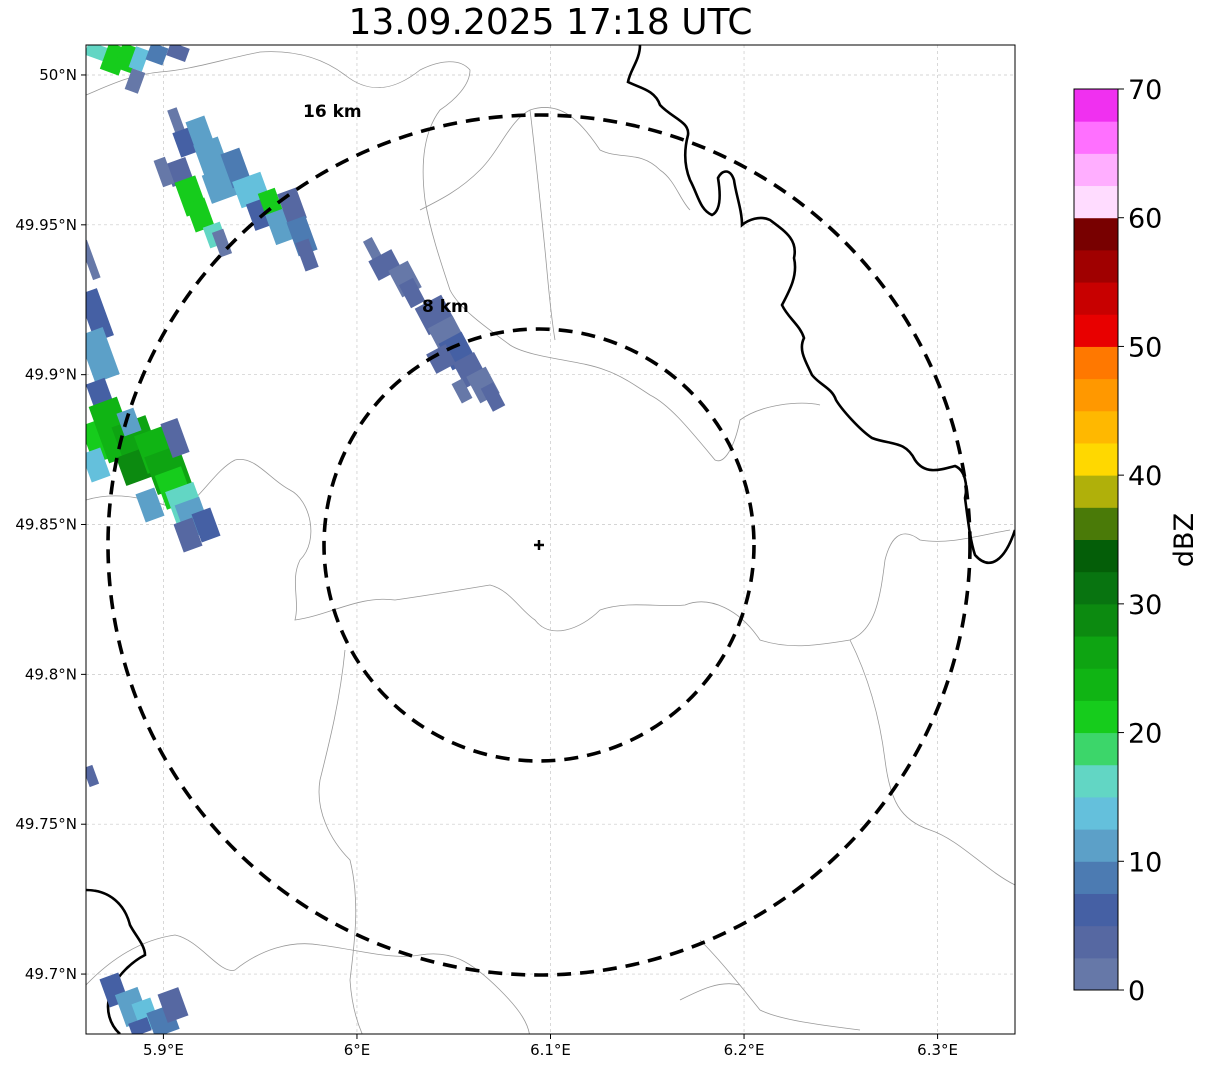 This screenshot has height=1069, width=1207. What do you see at coordinates (51, 674) in the screenshot?
I see `y-tick-label: 49.8°N` at bounding box center [51, 674].